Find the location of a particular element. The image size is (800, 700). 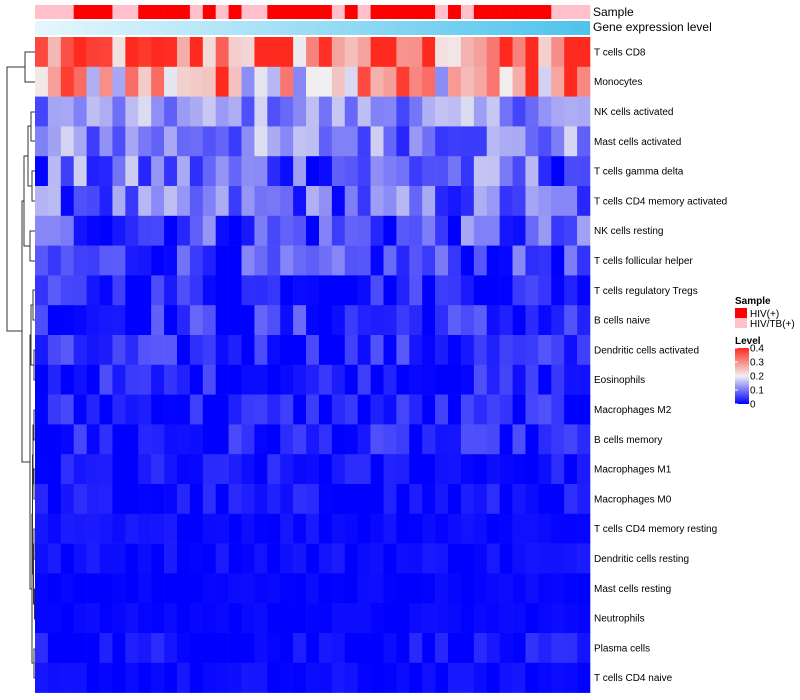

dendrogram-branch is located at coordinates (34, 604).